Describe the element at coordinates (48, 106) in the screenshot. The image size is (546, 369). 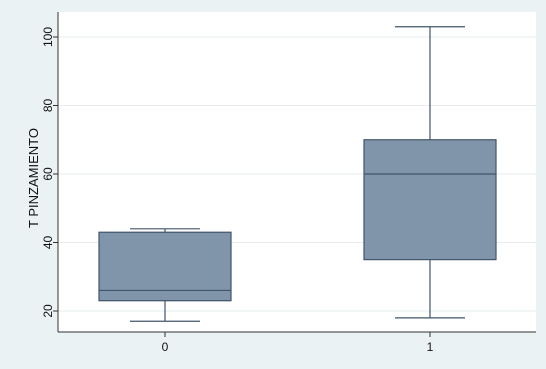
I see `y-tick-label: 80` at that location.